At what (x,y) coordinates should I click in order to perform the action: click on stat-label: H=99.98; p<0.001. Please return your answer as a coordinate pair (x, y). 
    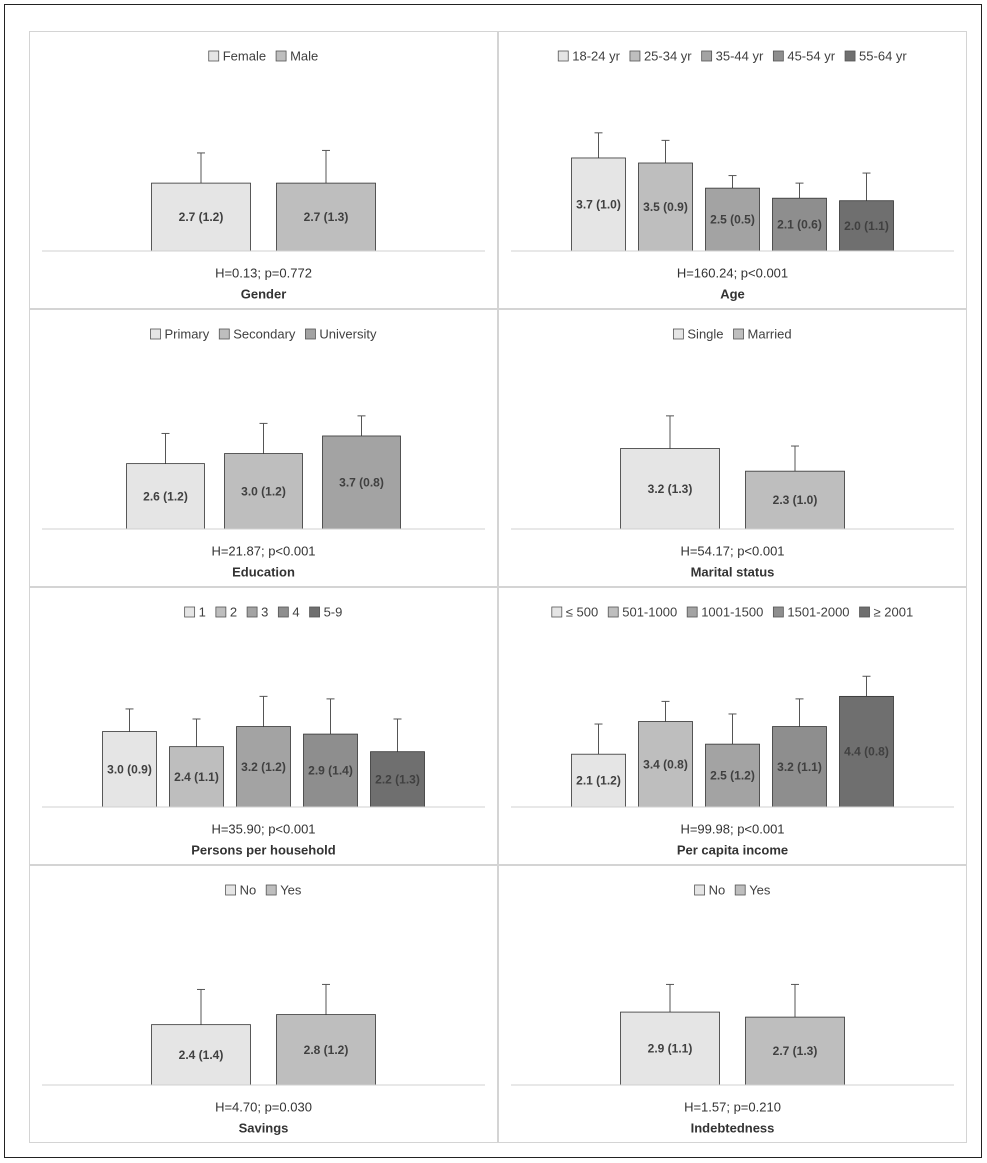
    Looking at the image, I should click on (732, 829).